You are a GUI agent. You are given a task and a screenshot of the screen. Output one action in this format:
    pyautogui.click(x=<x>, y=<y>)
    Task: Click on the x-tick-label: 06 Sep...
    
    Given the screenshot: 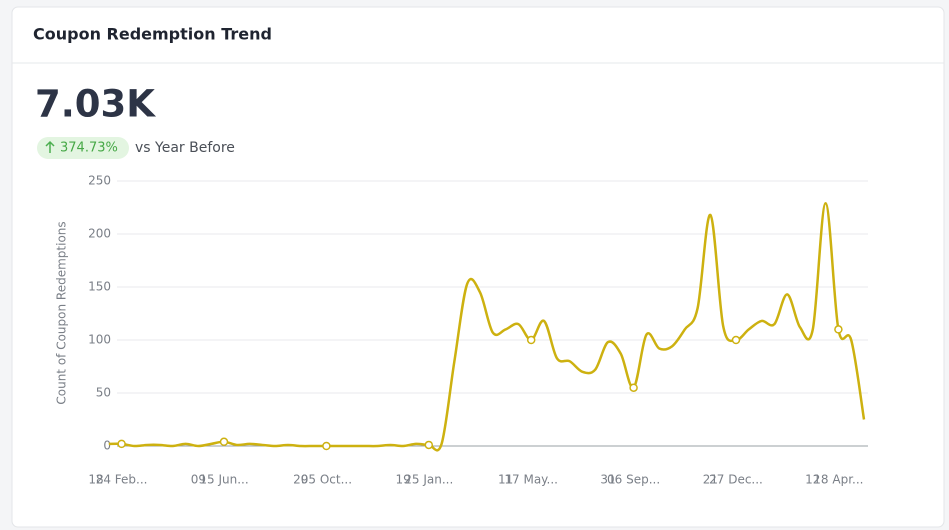 What is the action you would take?
    pyautogui.click(x=633, y=480)
    